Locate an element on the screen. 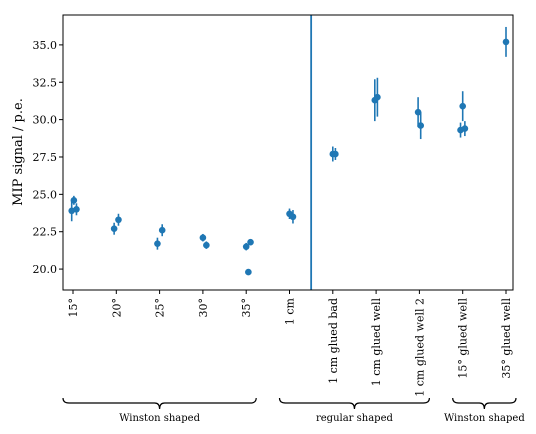 This screenshot has height=434, width=536. x-tick-label: 1 cm is located at coordinates (290, 311).